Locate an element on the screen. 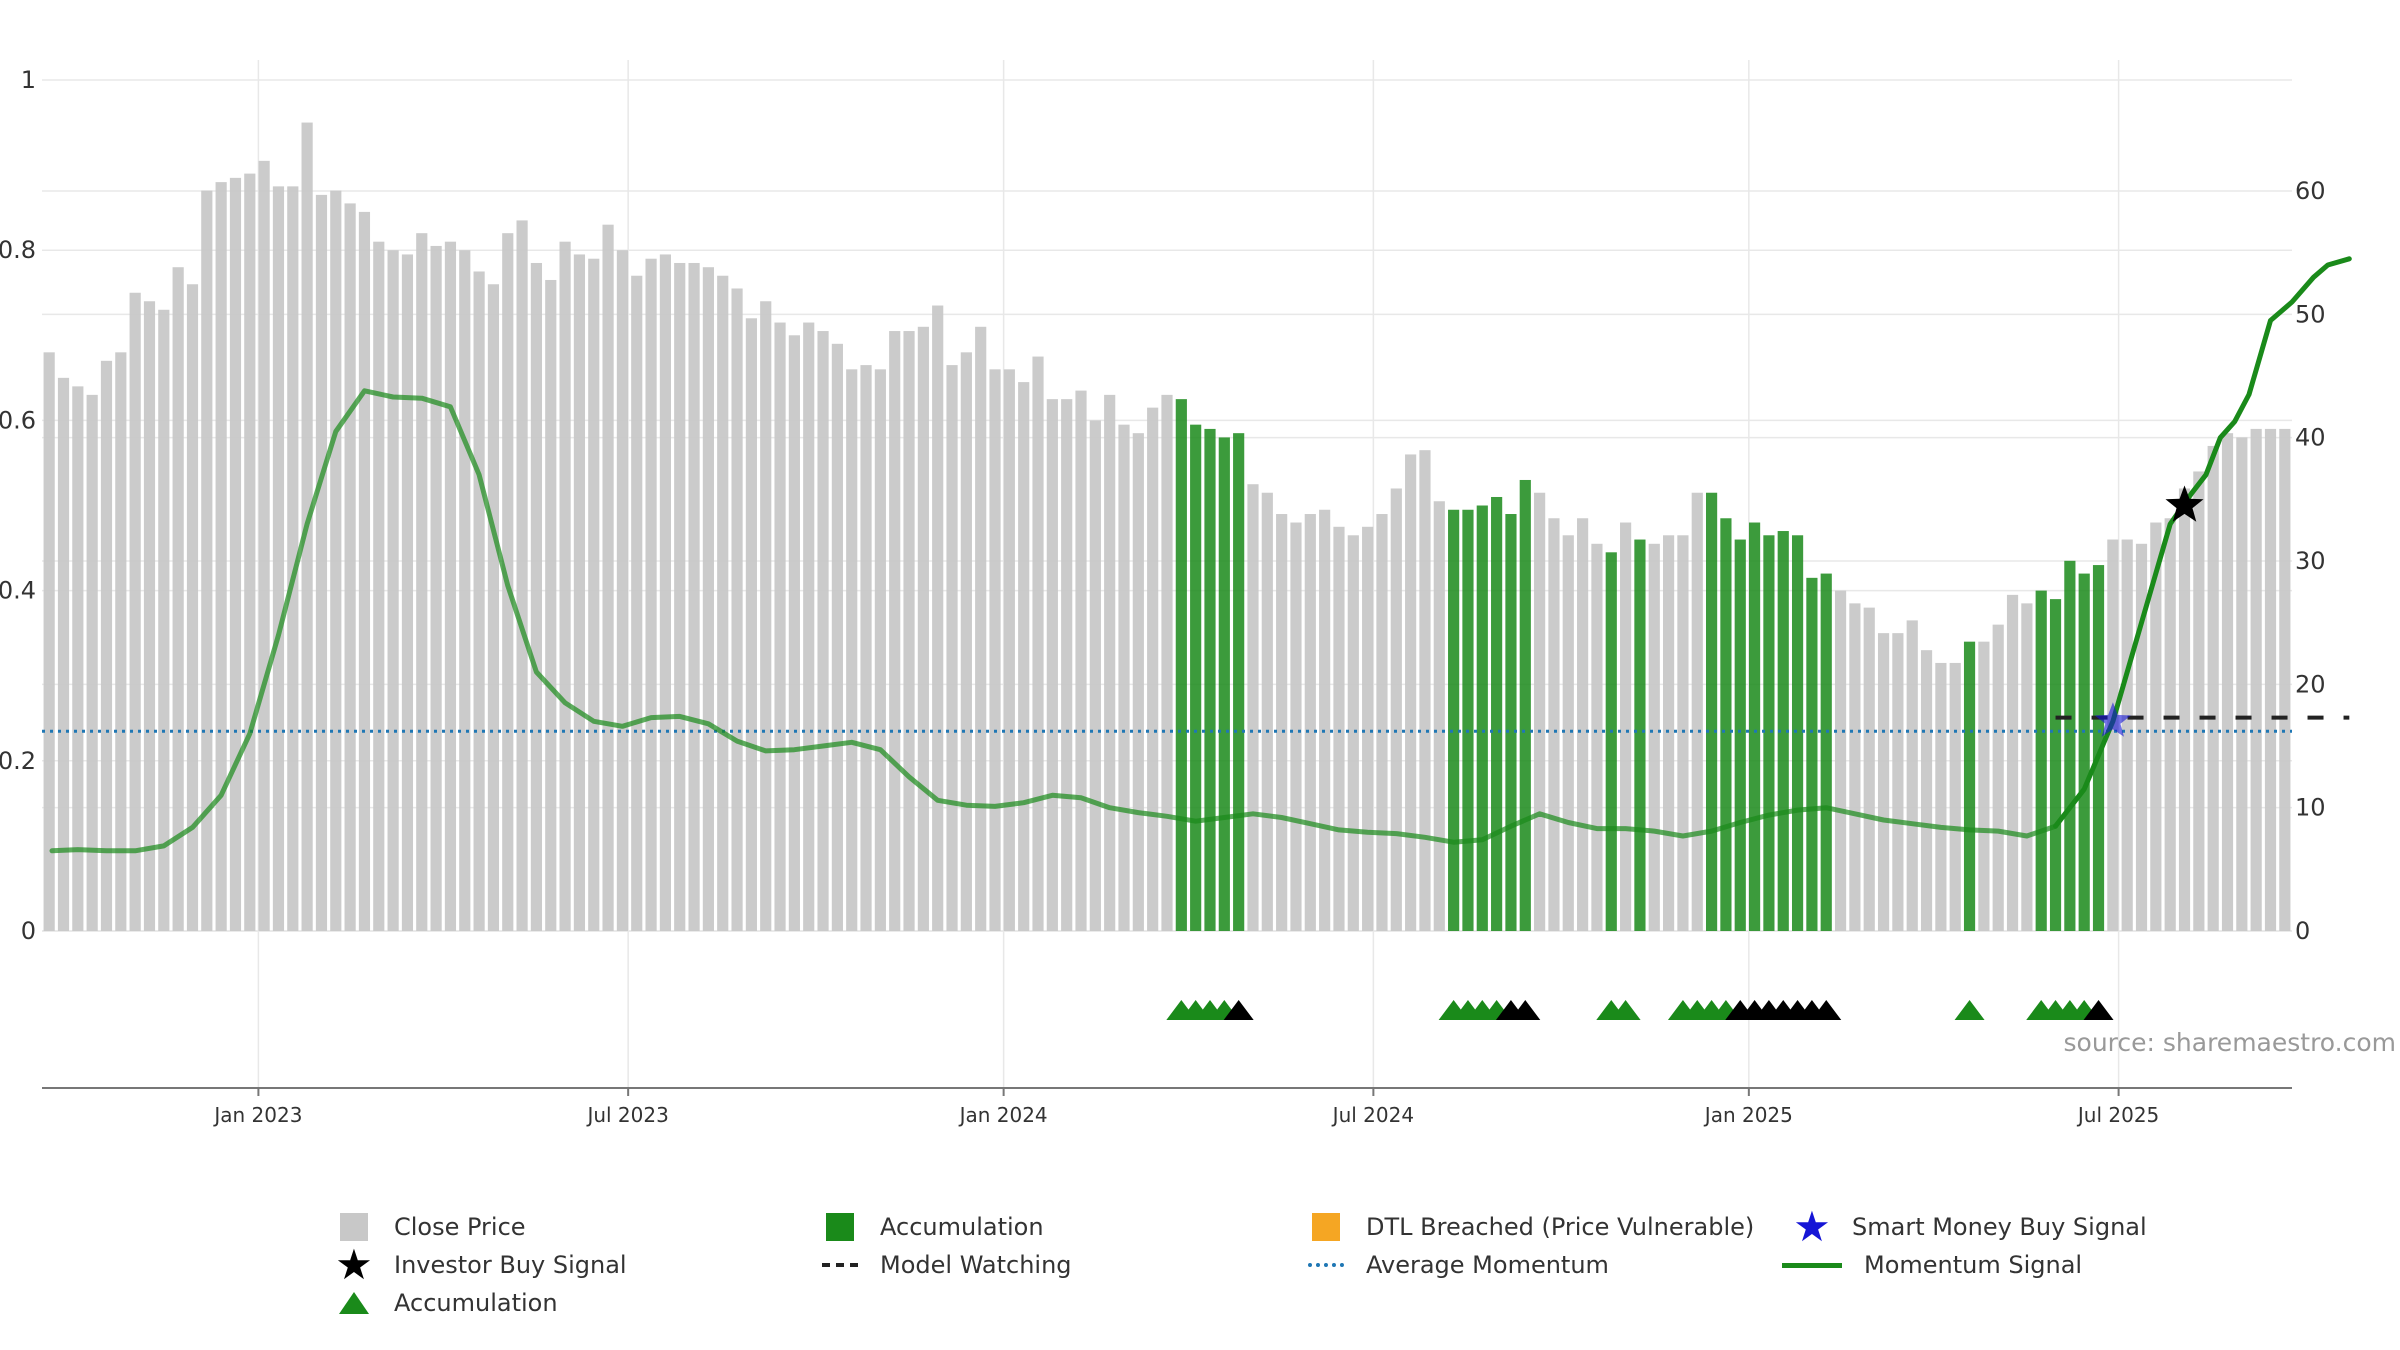 Image resolution: width=2400 pixels, height=1350 pixels. x-tick-label: Jul 2024 is located at coordinates (1372, 1115).